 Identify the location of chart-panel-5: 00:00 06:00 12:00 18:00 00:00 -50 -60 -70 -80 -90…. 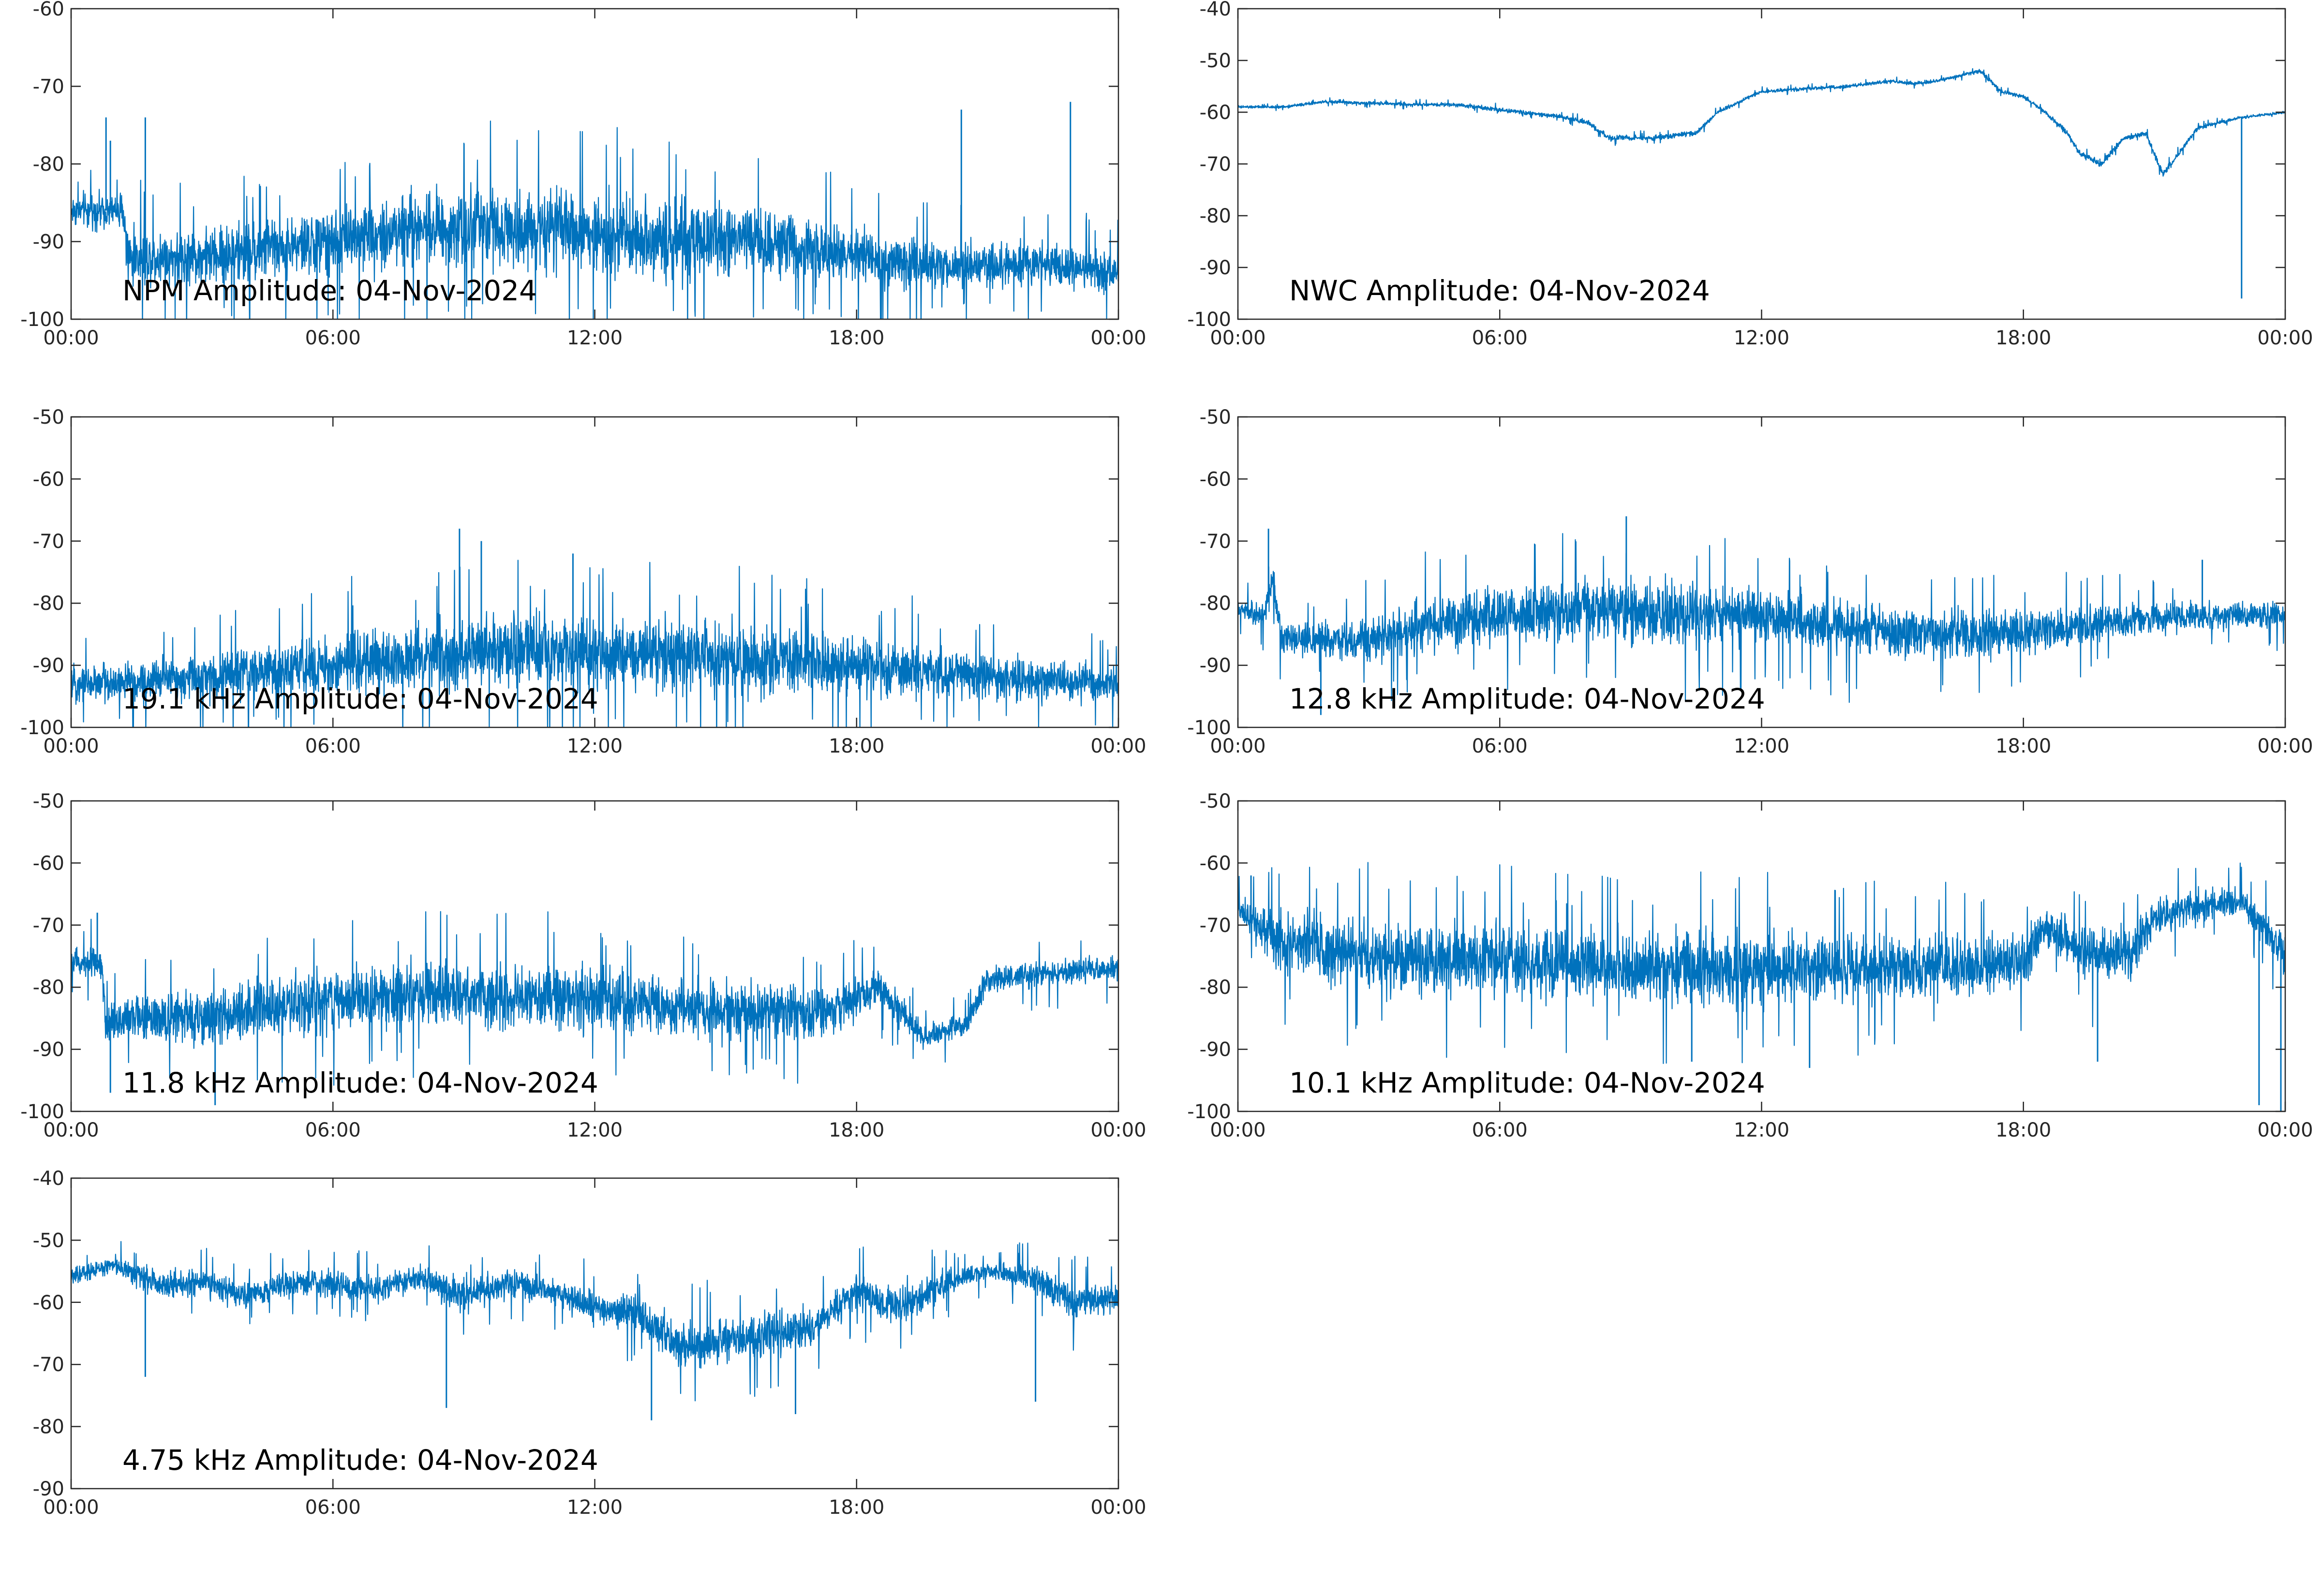
(583, 965).